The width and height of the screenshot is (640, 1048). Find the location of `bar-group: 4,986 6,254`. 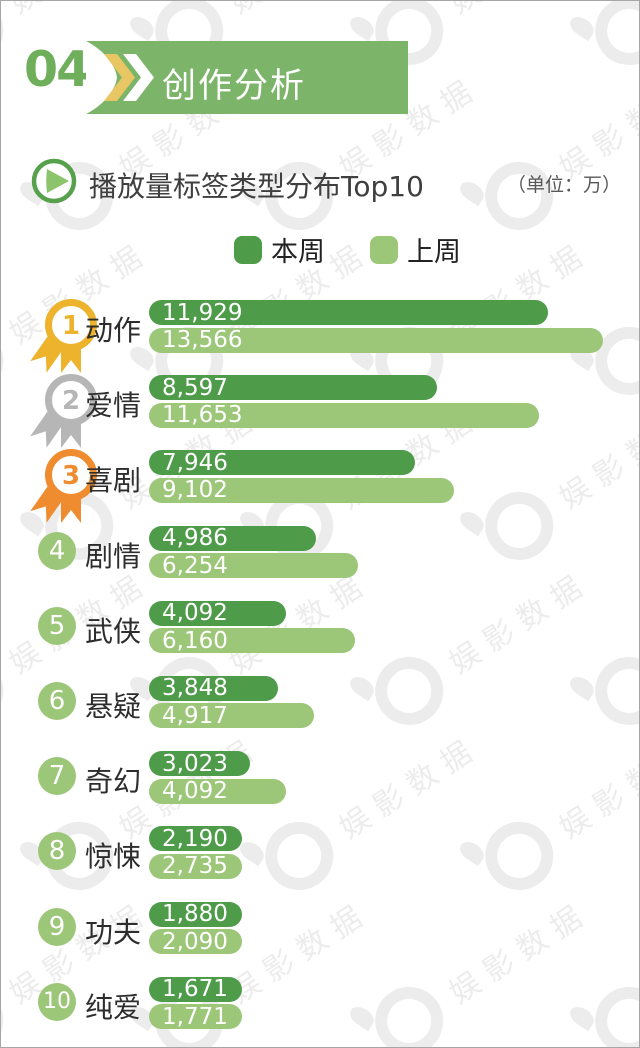

bar-group: 4,986 6,254 is located at coordinates (254, 552).